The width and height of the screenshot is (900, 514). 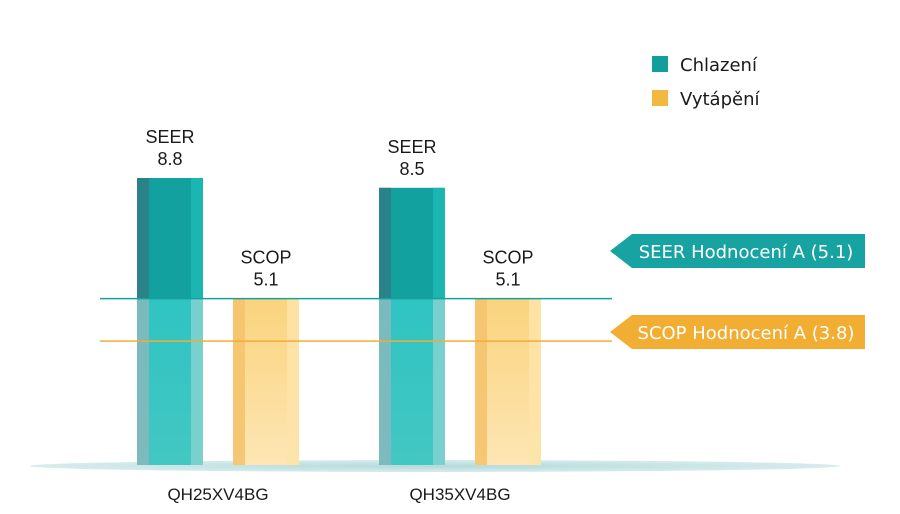 What do you see at coordinates (746, 333) in the screenshot?
I see `ref-label-scop: SCOP Hodnocení A (3.8)` at bounding box center [746, 333].